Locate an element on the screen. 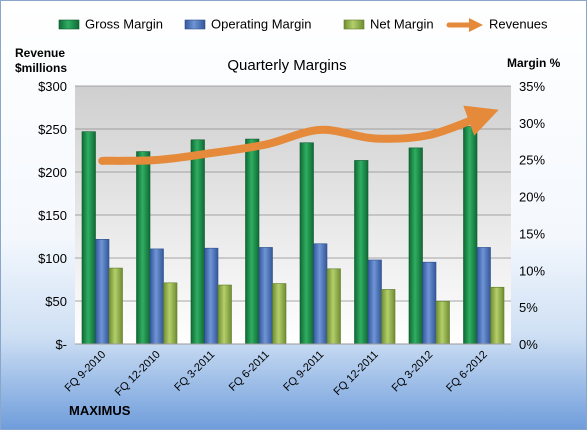 The height and width of the screenshot is (431, 587). left-tick-label: $200 is located at coordinates (52, 172).